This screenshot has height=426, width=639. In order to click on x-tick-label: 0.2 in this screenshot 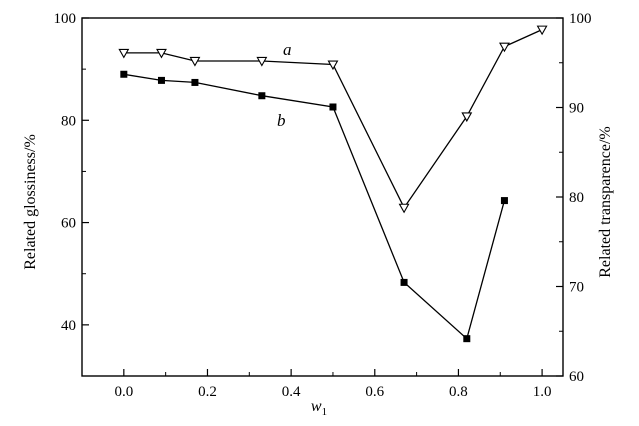, I will do `click(207, 392)`.